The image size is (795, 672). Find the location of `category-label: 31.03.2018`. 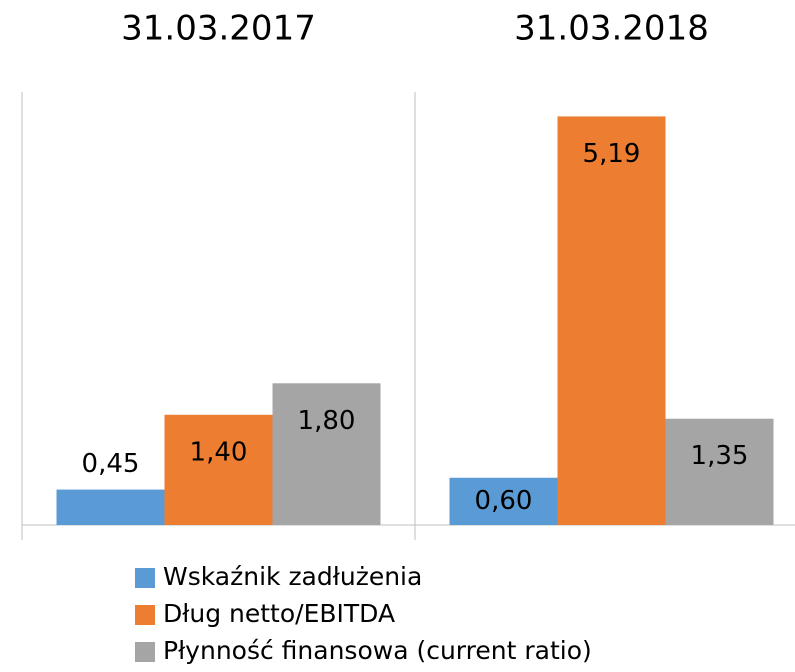

category-label: 31.03.2018 is located at coordinates (611, 29).